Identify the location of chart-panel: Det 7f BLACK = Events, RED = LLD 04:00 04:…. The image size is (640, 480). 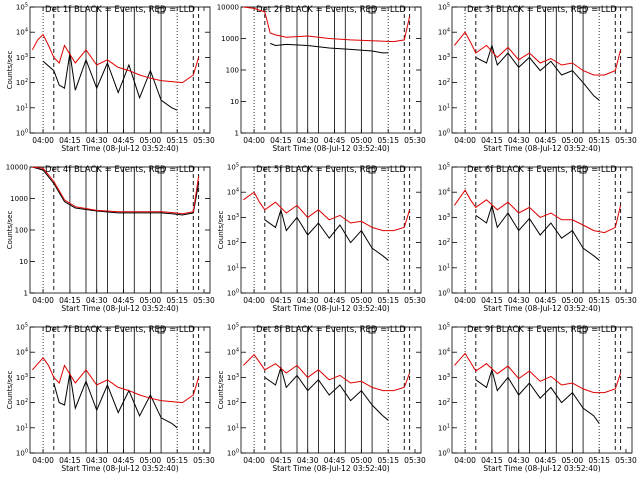
(110, 398).